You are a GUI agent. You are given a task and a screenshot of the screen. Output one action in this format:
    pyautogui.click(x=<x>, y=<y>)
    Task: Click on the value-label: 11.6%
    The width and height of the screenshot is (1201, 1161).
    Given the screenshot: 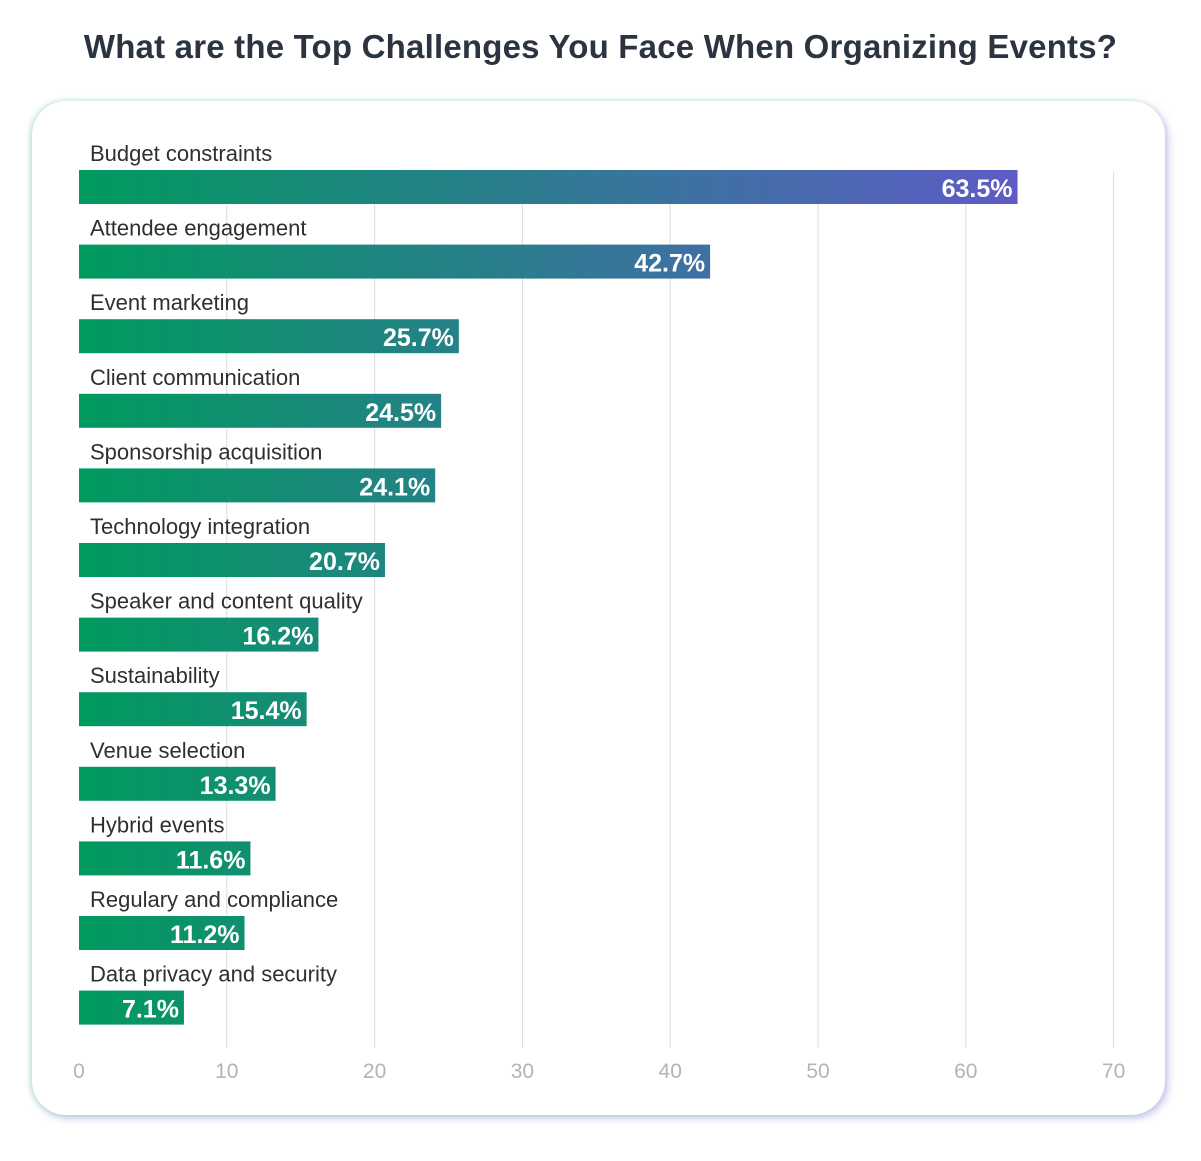 What is the action you would take?
    pyautogui.click(x=211, y=860)
    